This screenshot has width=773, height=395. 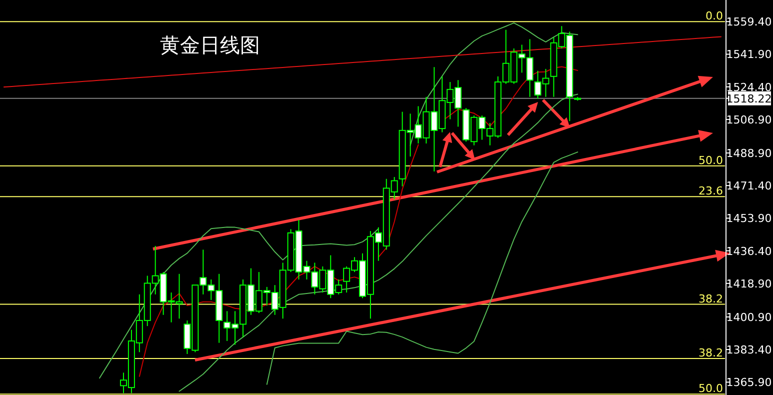 I want to click on y-tick-label: 1488.90, so click(x=749, y=153).